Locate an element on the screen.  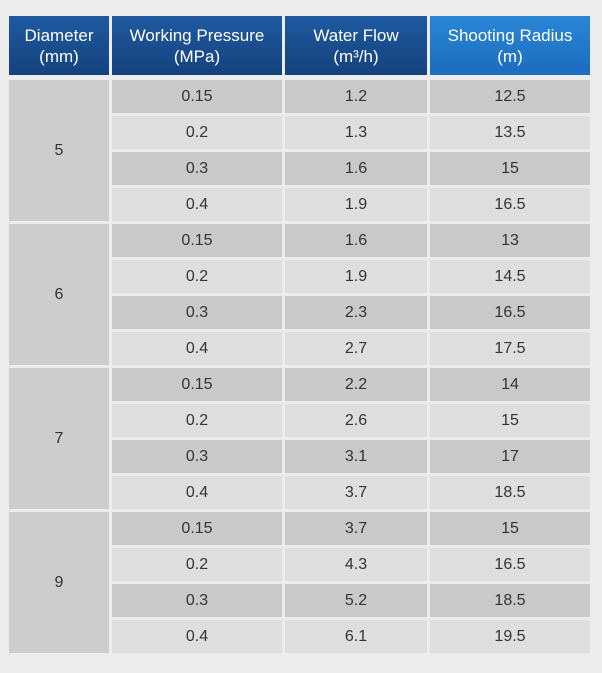
table-row-cell-wrap: 4.3 is located at coordinates (356, 566).